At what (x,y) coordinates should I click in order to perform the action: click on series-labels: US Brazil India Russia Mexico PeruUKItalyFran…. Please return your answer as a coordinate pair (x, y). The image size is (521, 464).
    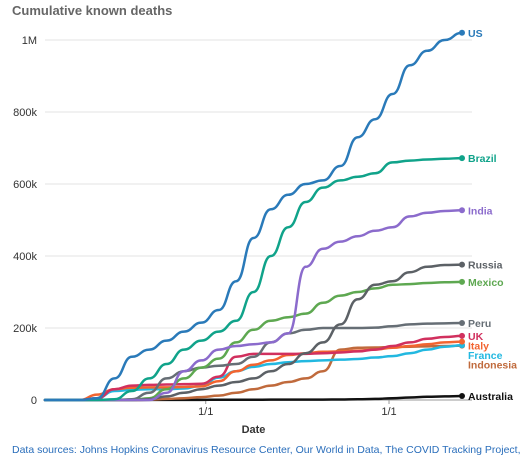
    Looking at the image, I should click on (492, 215).